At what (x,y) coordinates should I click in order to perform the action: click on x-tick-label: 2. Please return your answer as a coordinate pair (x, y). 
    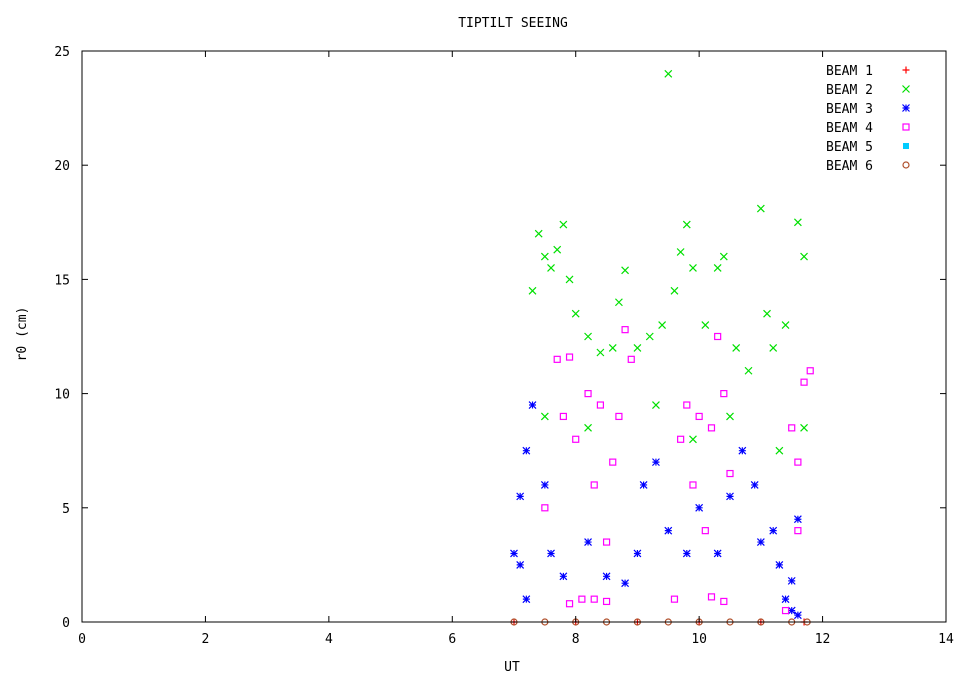
    Looking at the image, I should click on (206, 639).